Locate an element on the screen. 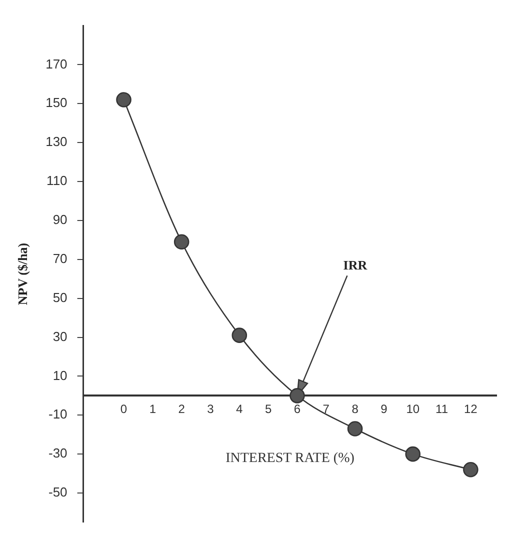 This screenshot has width=513, height=548. y-tick-label: 10 is located at coordinates (60, 375).